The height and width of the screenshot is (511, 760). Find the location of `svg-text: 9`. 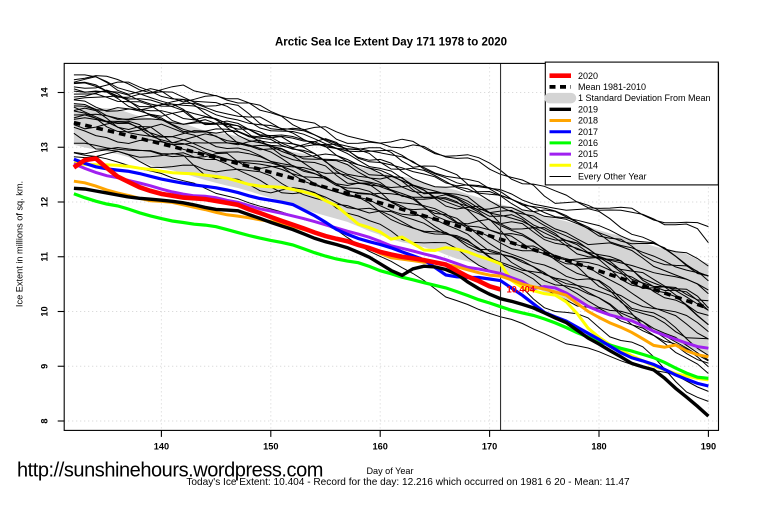

svg-text: 9 is located at coordinates (45, 366).